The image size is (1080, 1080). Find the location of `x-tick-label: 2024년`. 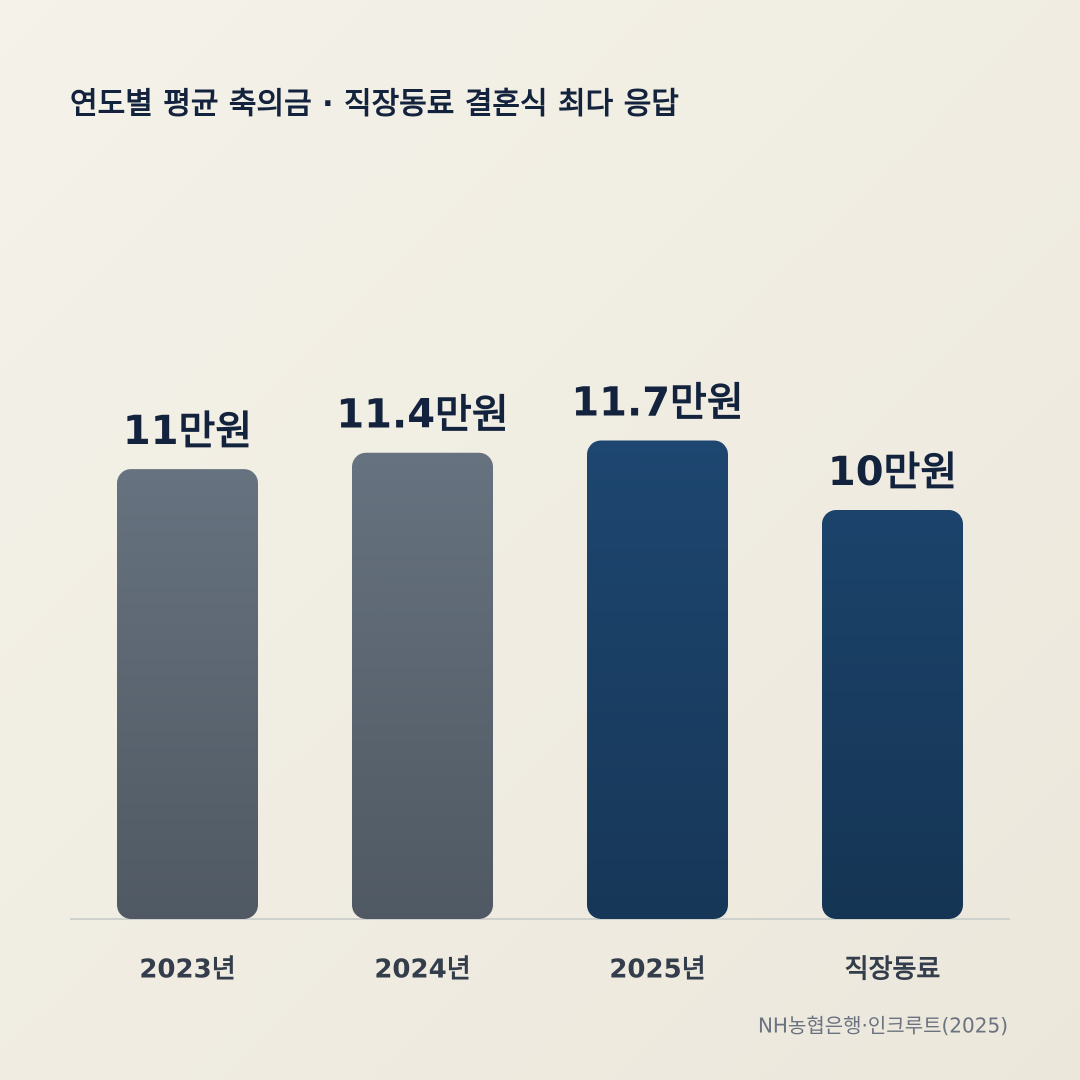

x-tick-label: 2024년 is located at coordinates (422, 970).